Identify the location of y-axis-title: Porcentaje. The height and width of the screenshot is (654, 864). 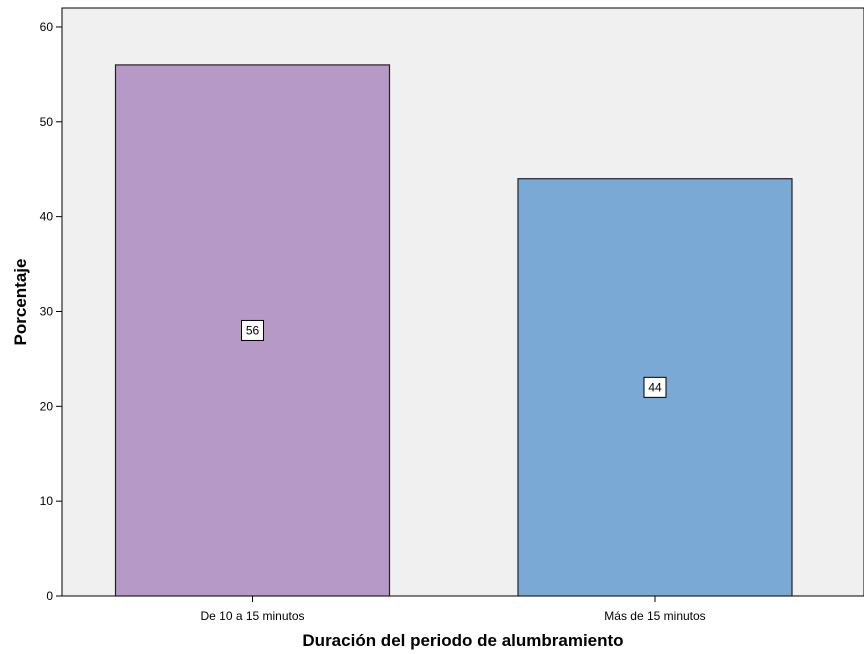
(20, 302).